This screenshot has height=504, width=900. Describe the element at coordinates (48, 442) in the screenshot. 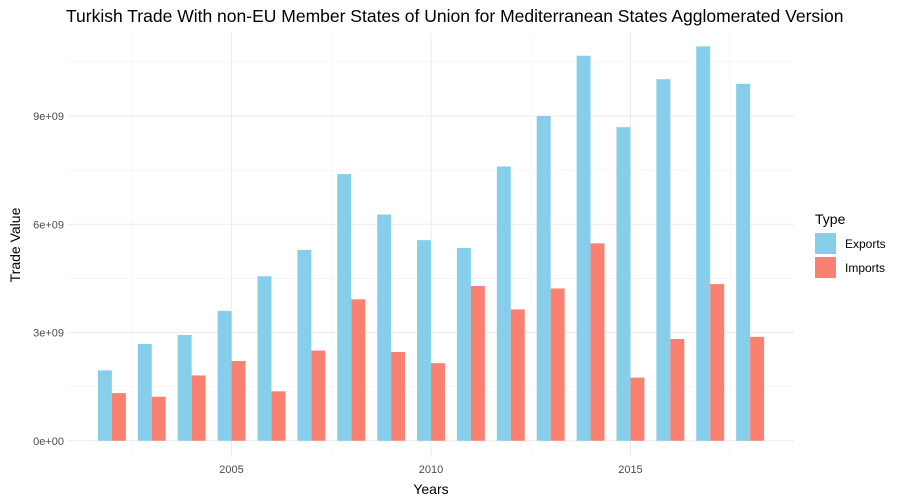

I see `y-tick-label: 0e+00` at that location.